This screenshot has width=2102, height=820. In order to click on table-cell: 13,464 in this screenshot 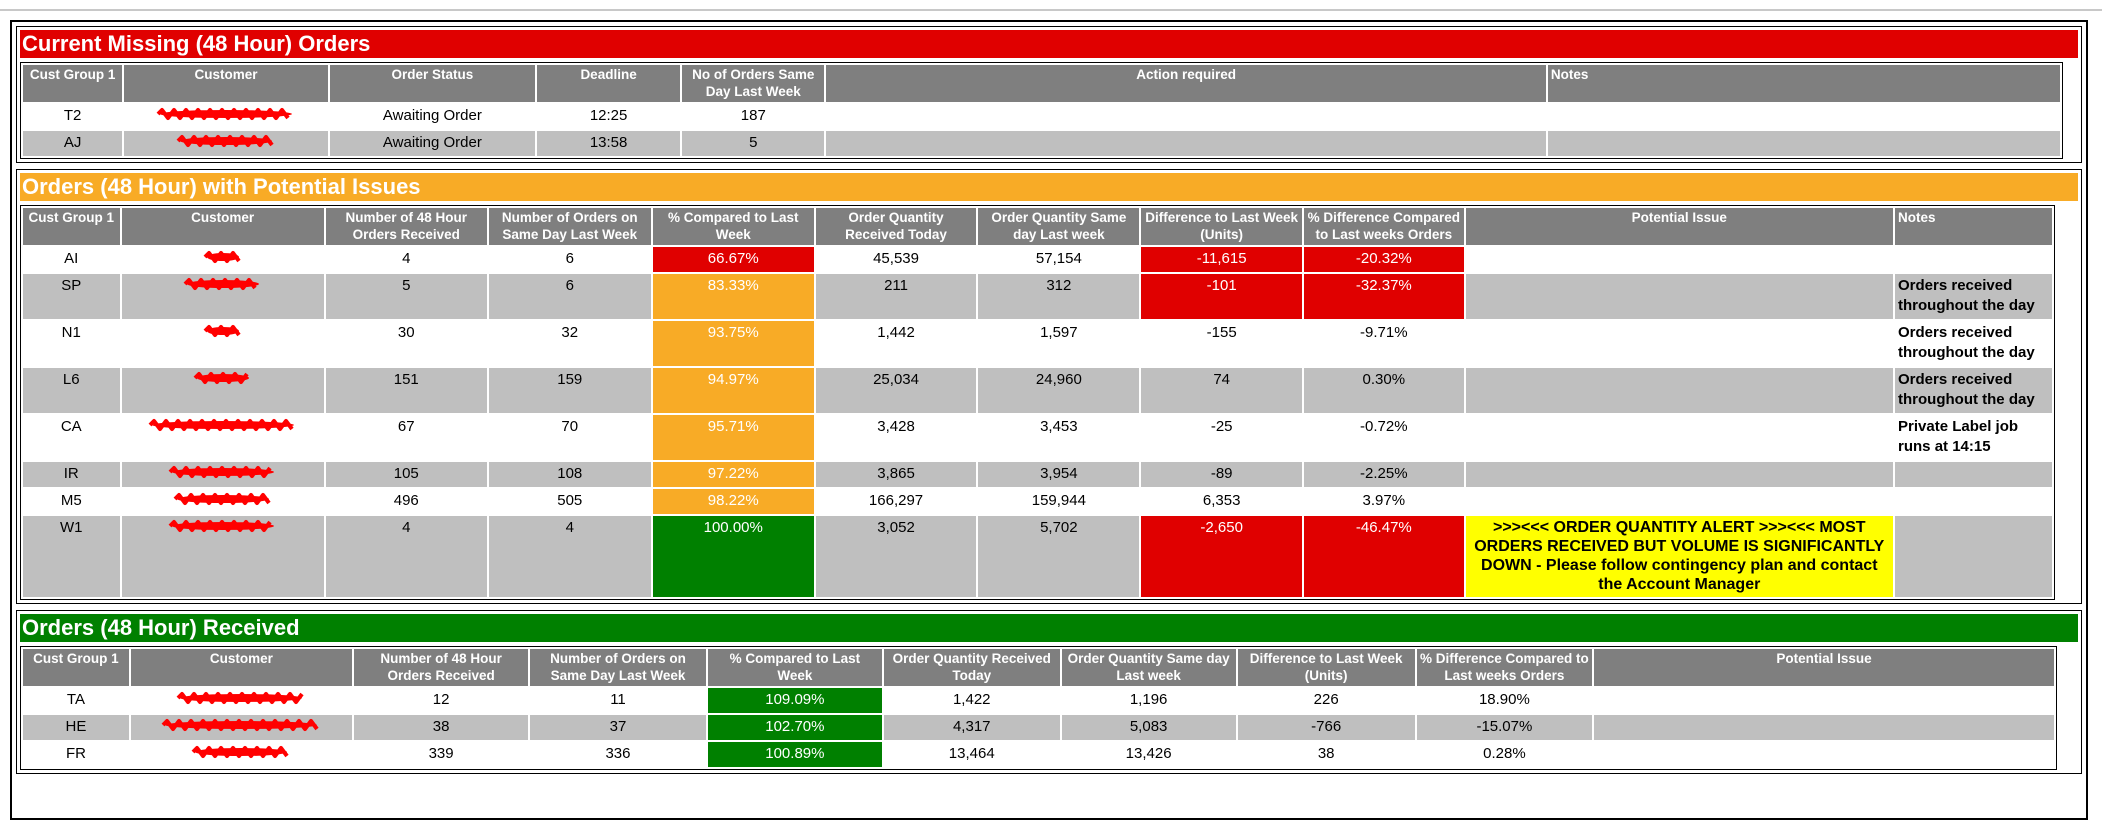, I will do `click(971, 753)`.